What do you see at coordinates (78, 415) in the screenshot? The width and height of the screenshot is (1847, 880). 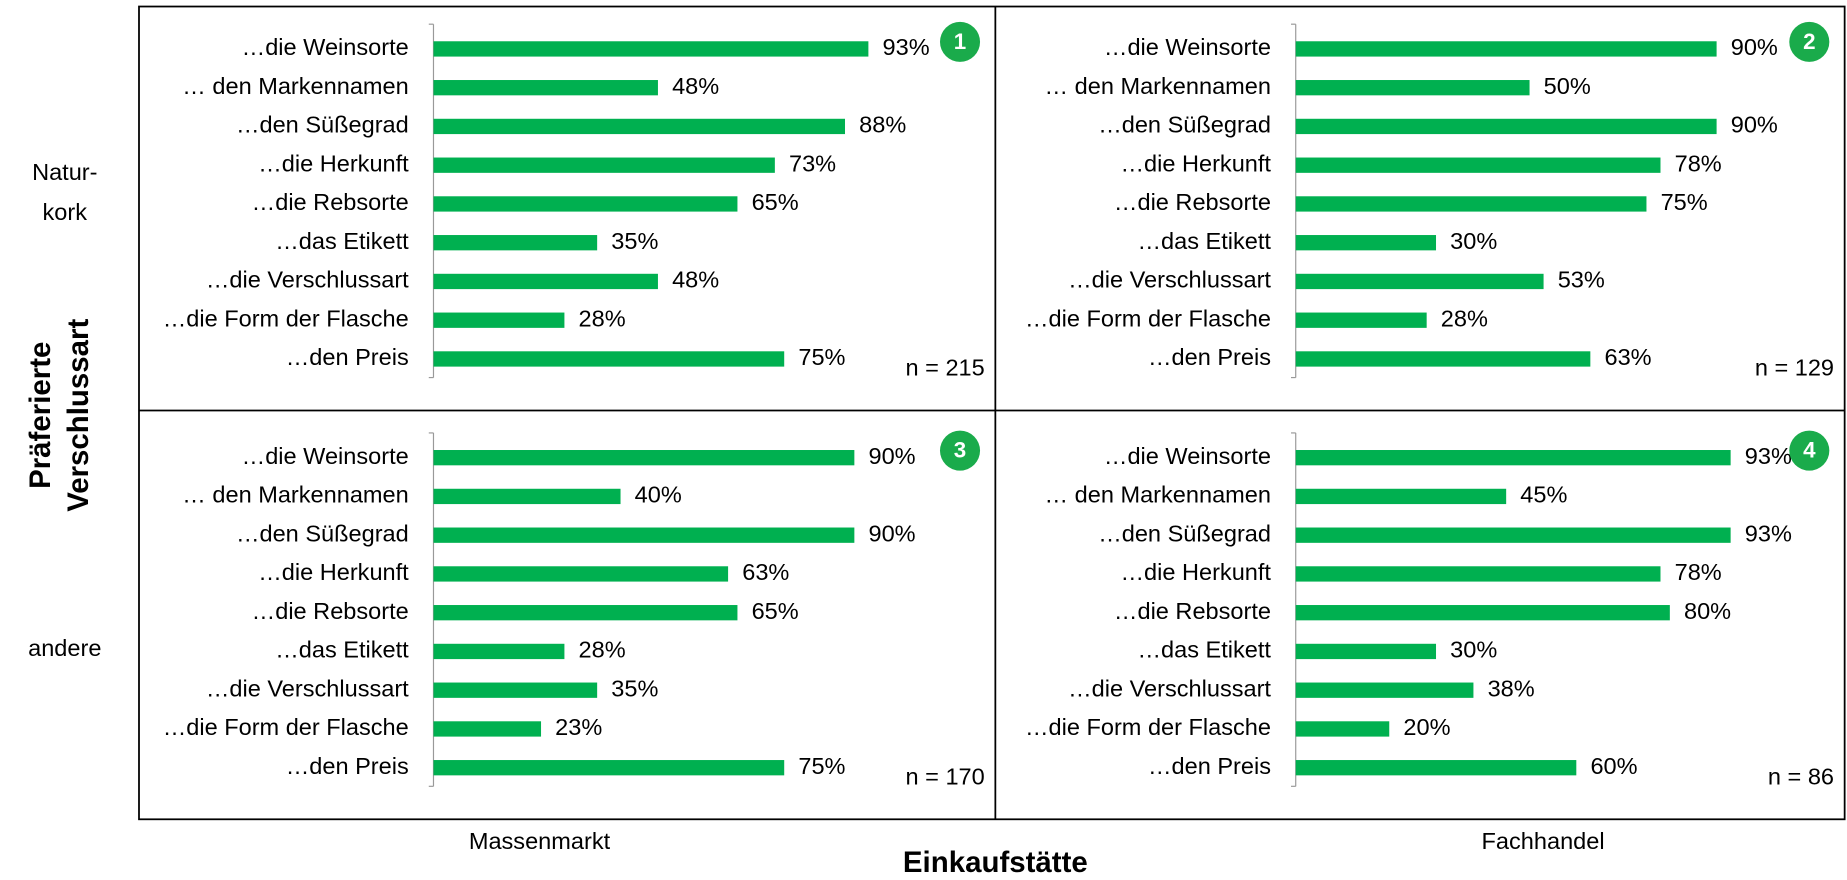 I see `y-axis-title: Verschlussart` at bounding box center [78, 415].